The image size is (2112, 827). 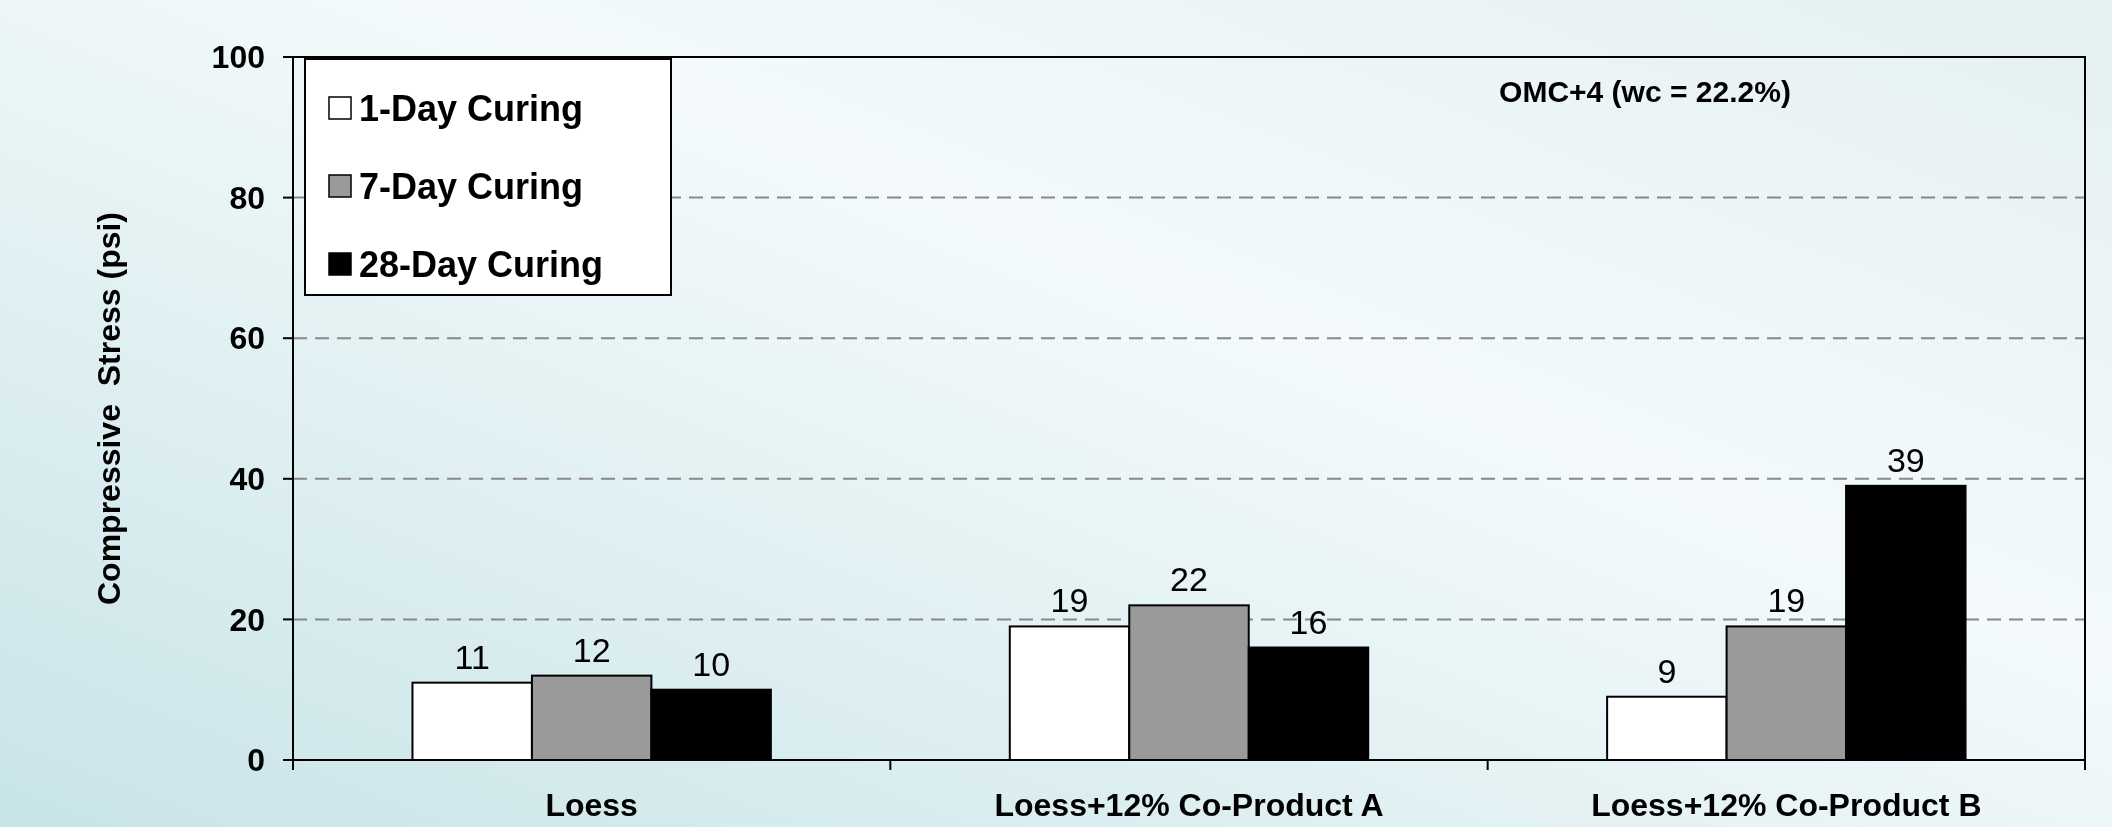 What do you see at coordinates (247, 479) in the screenshot?
I see `y-tick-label: 40` at bounding box center [247, 479].